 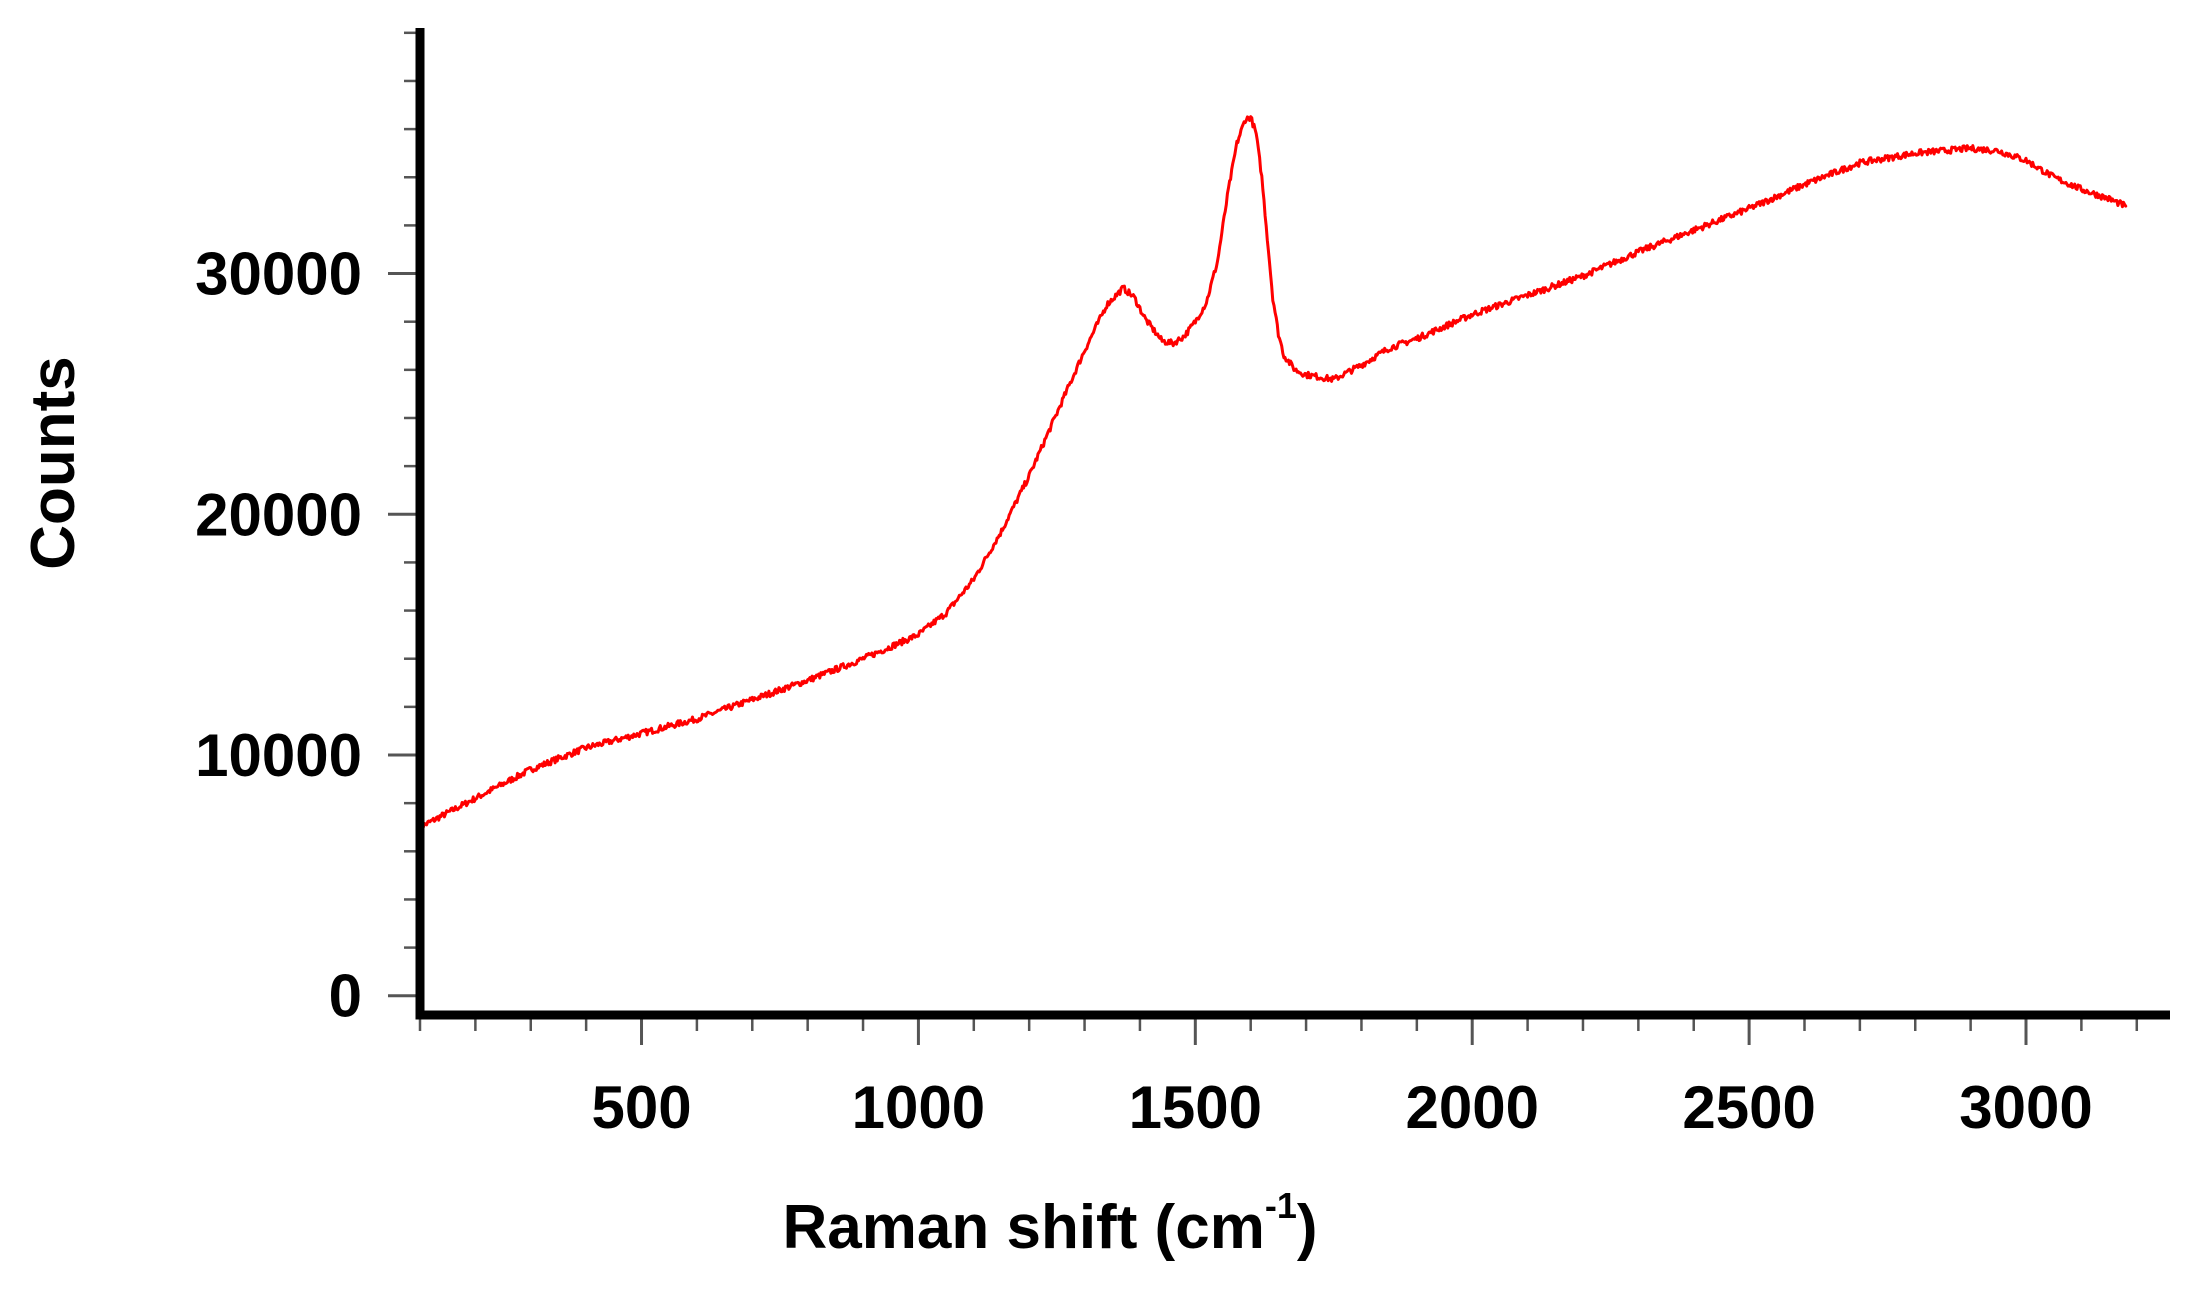 I want to click on y-tick-label: 20000, so click(x=278, y=514).